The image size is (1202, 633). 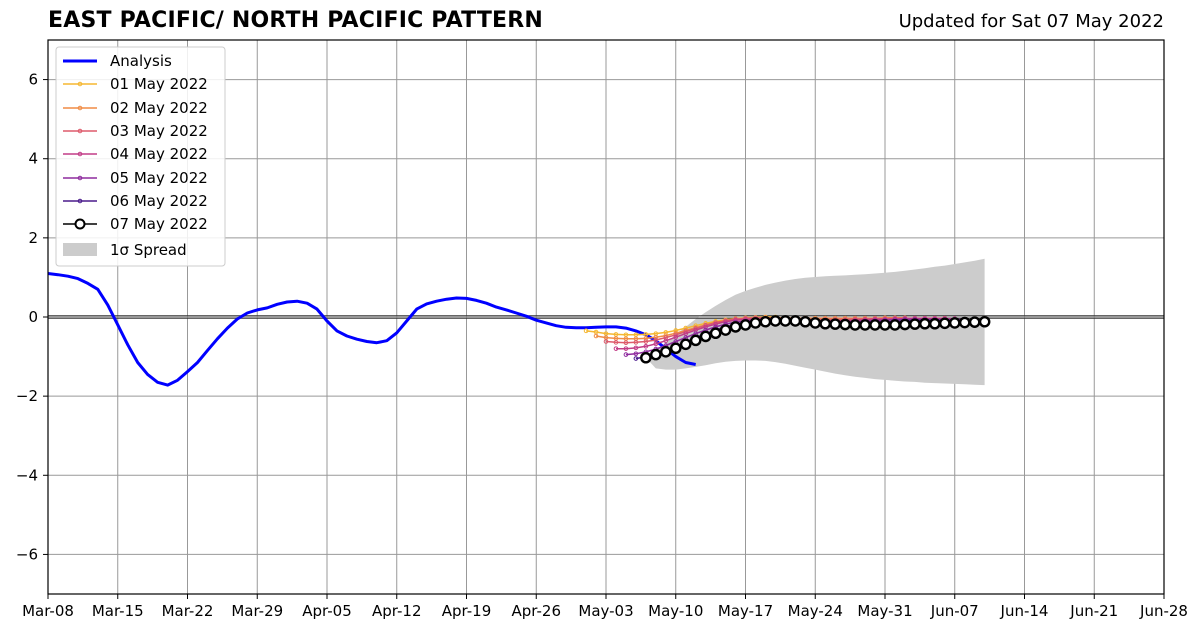 What do you see at coordinates (1093, 611) in the screenshot?
I see `x-tick-label: Jun-21` at bounding box center [1093, 611].